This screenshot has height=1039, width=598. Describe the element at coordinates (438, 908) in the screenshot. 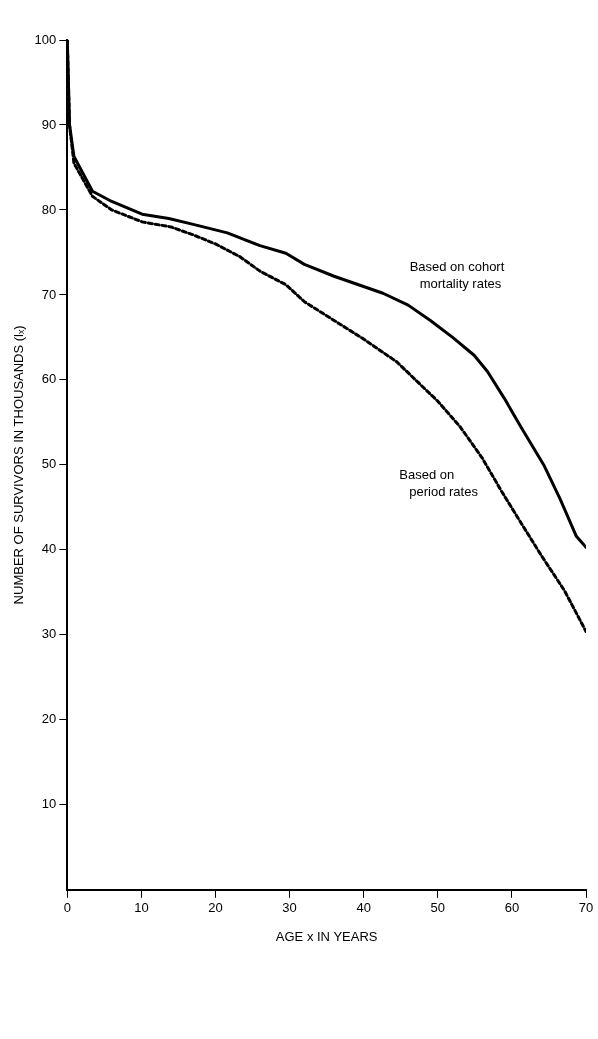

I see `x-tick-label: 50` at that location.